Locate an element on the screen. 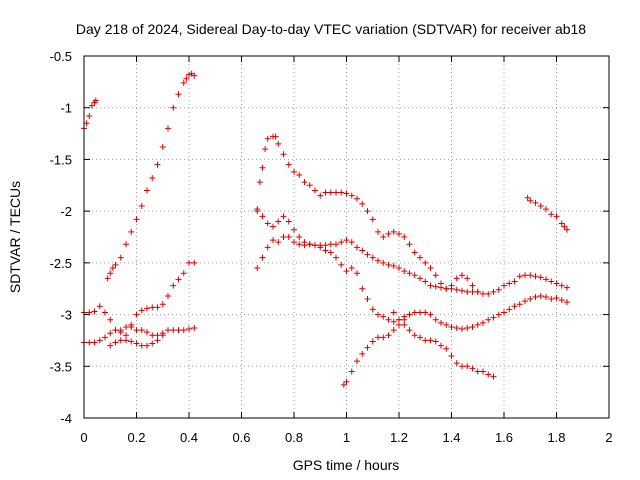  x-axis-label: GPS time / hours is located at coordinates (346, 465).